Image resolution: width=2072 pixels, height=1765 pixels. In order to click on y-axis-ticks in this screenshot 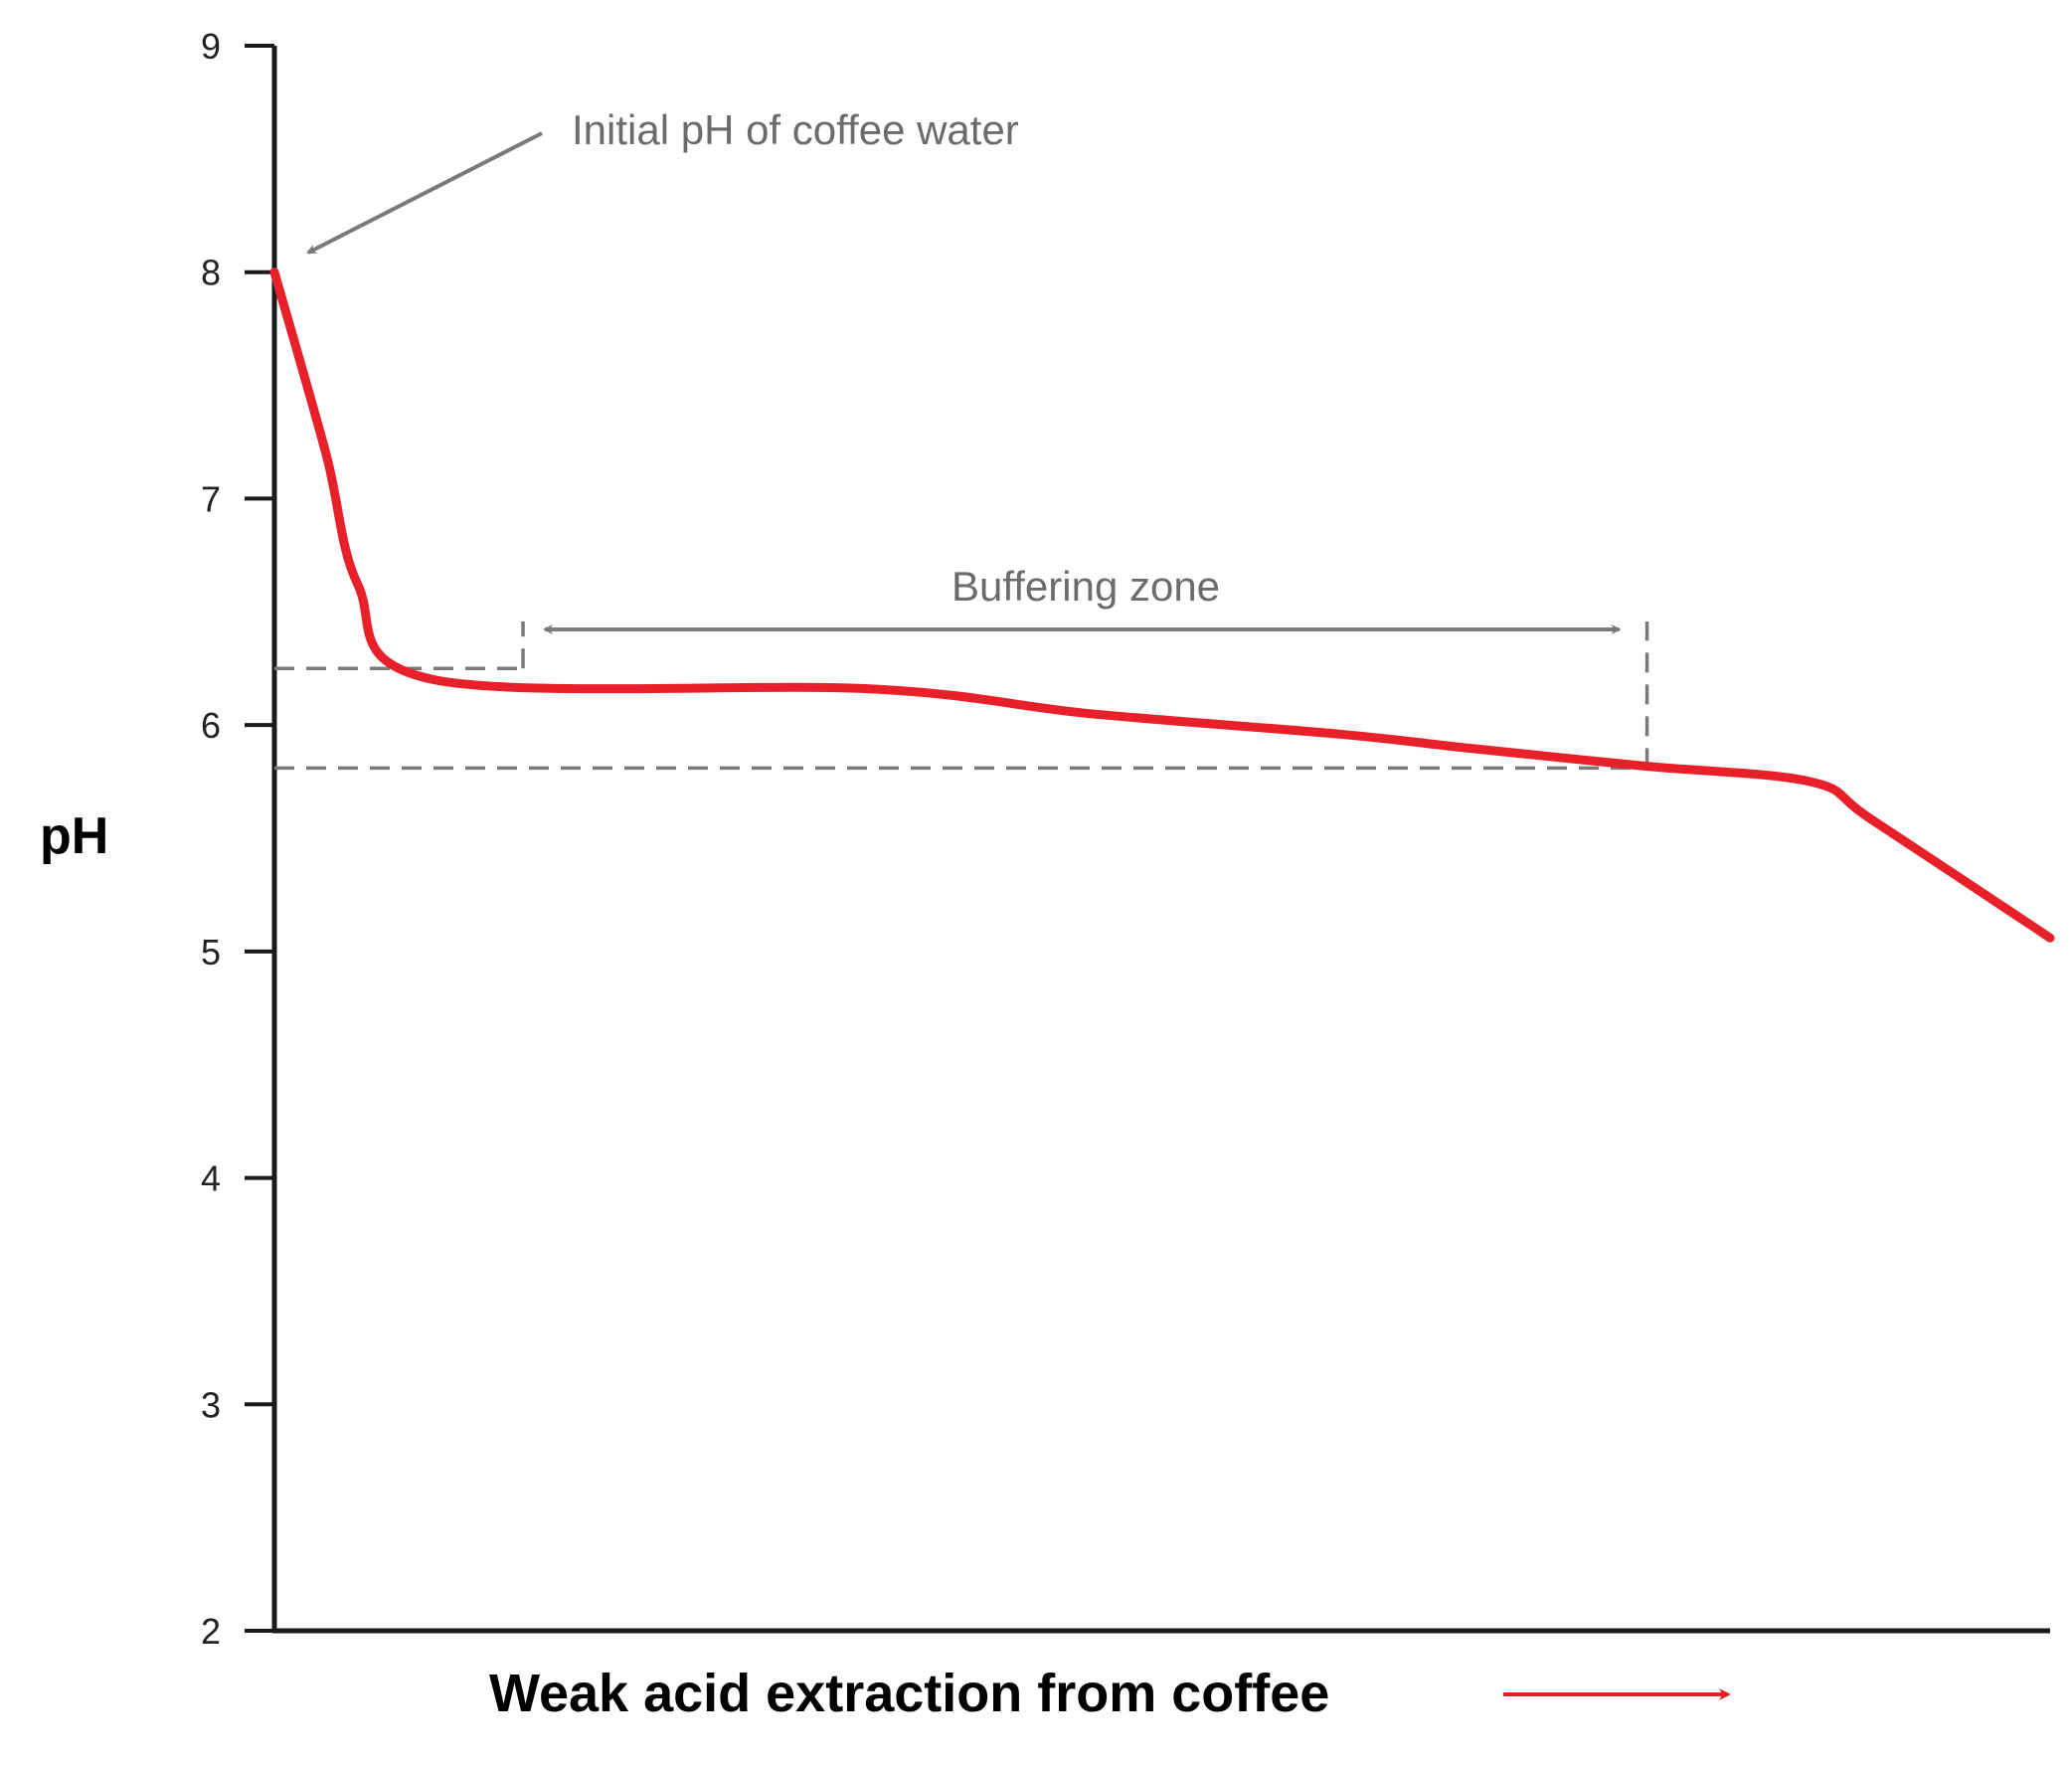, I will do `click(259, 839)`.